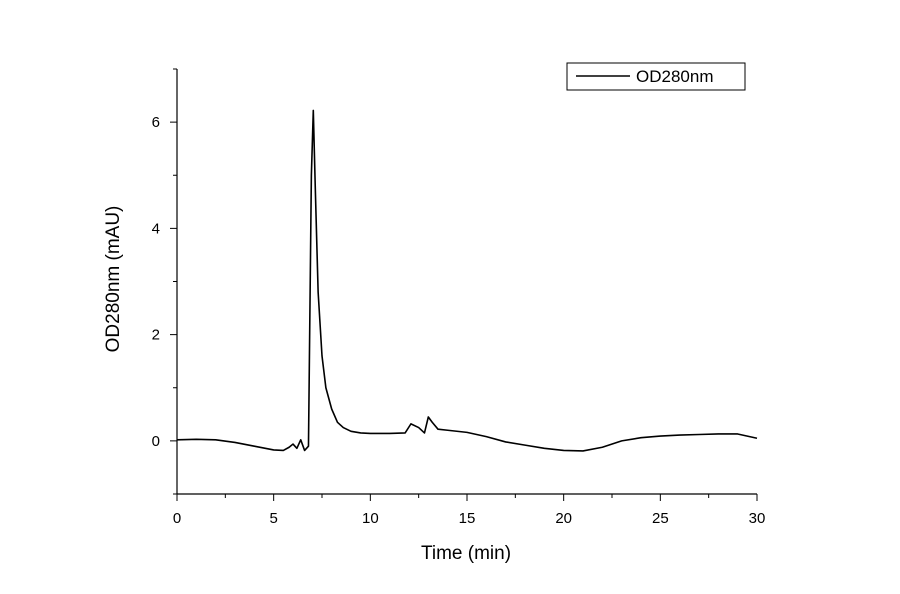 This screenshot has height=594, width=900. What do you see at coordinates (177, 518) in the screenshot?
I see `x-tick-label: 0` at bounding box center [177, 518].